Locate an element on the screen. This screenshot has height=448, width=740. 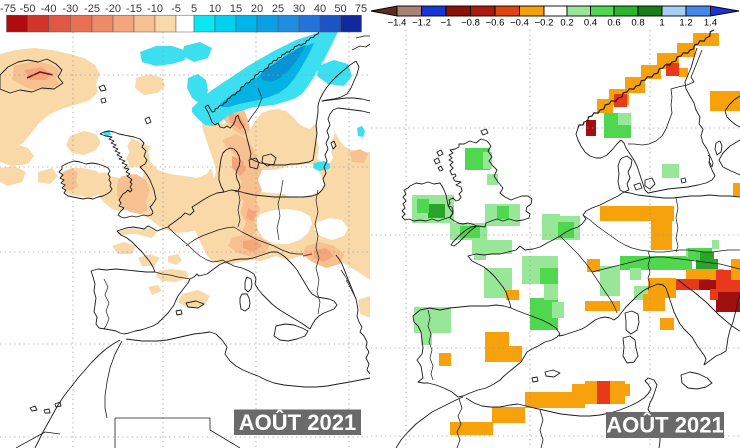
svg-text: -75 is located at coordinates (8, 9).